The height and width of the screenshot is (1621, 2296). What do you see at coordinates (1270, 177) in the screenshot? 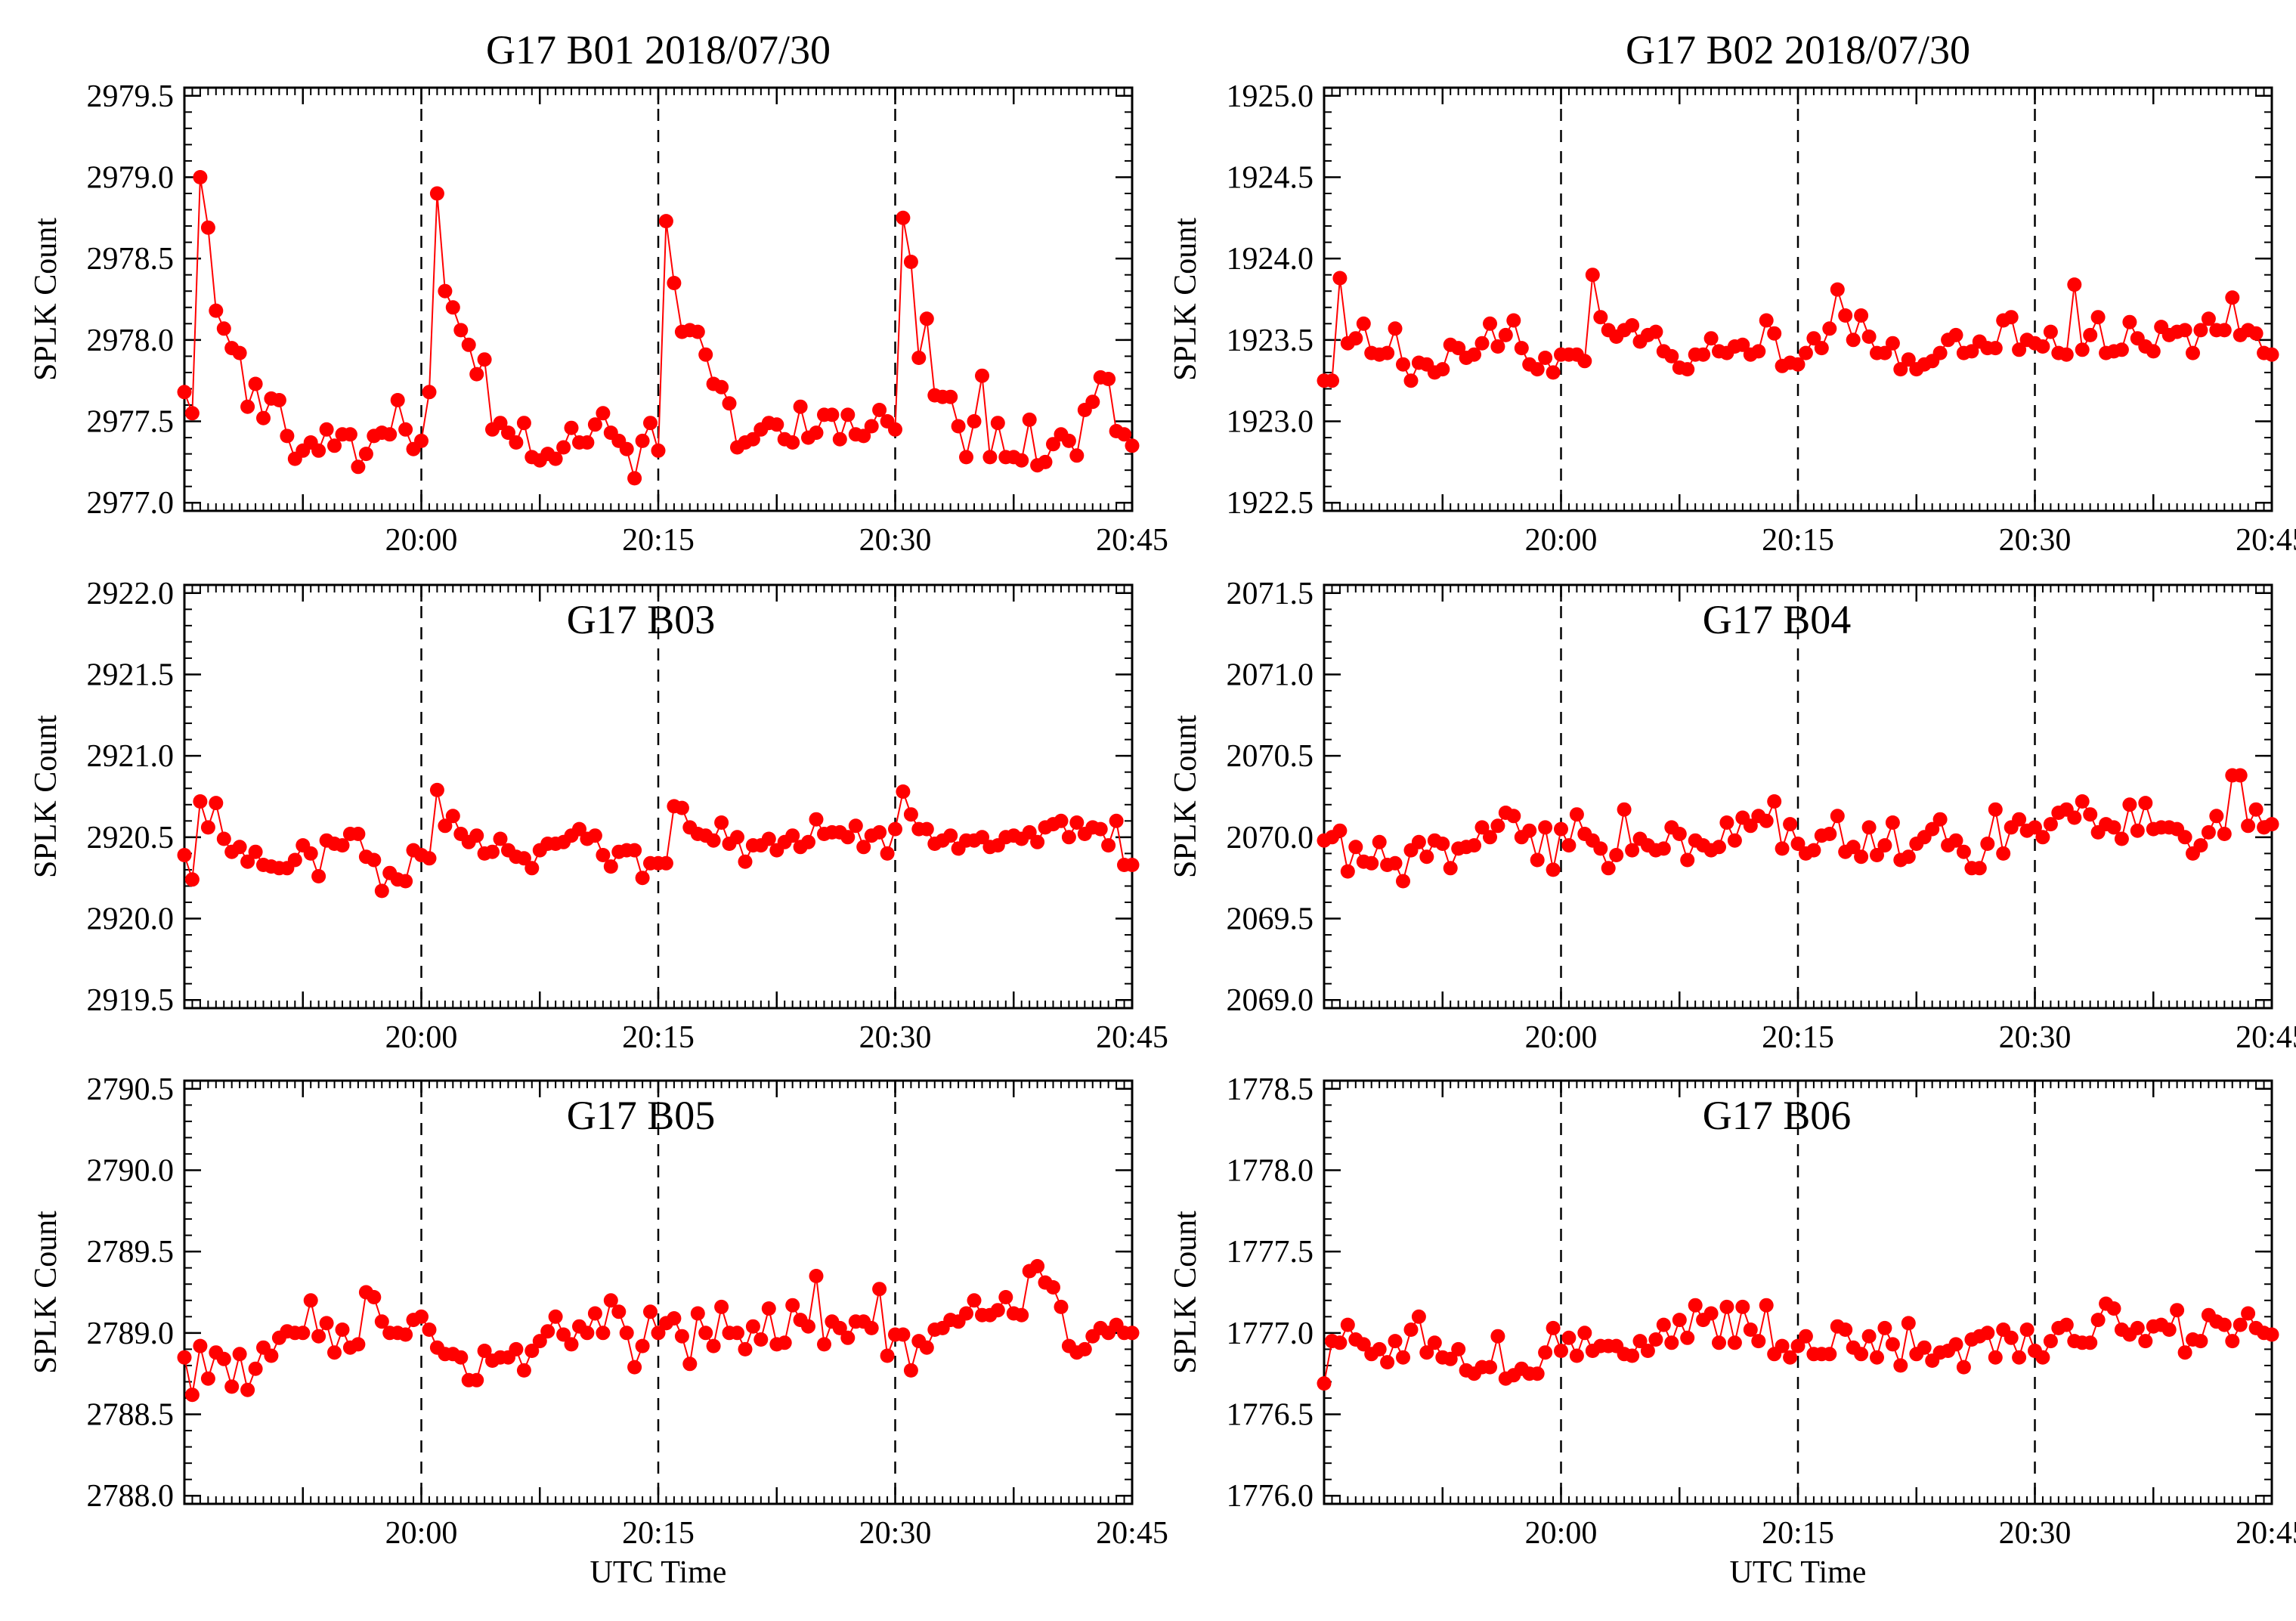
I see `y-tick-label: 1924.5` at bounding box center [1270, 177].